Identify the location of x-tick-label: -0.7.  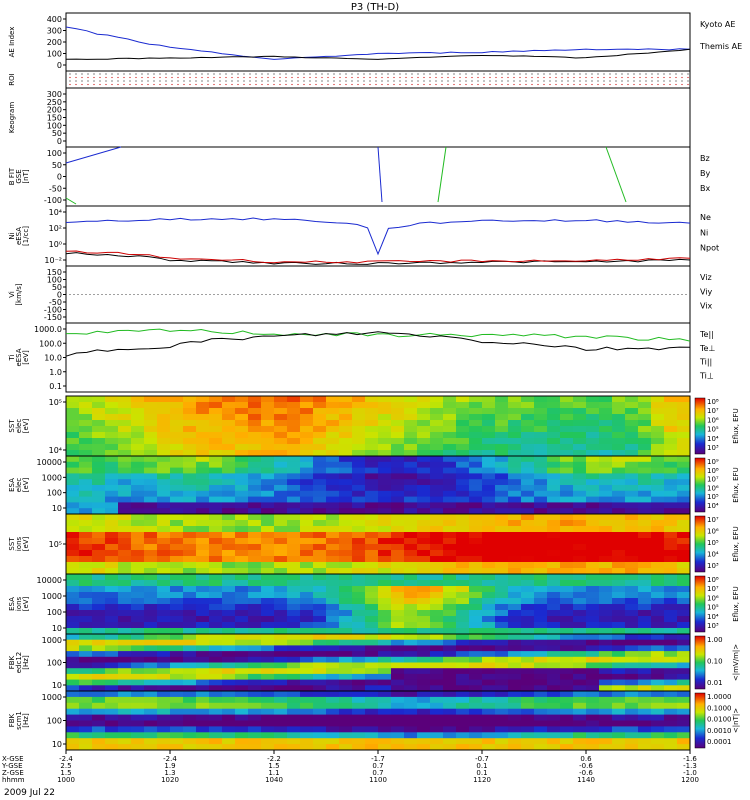
(482, 759).